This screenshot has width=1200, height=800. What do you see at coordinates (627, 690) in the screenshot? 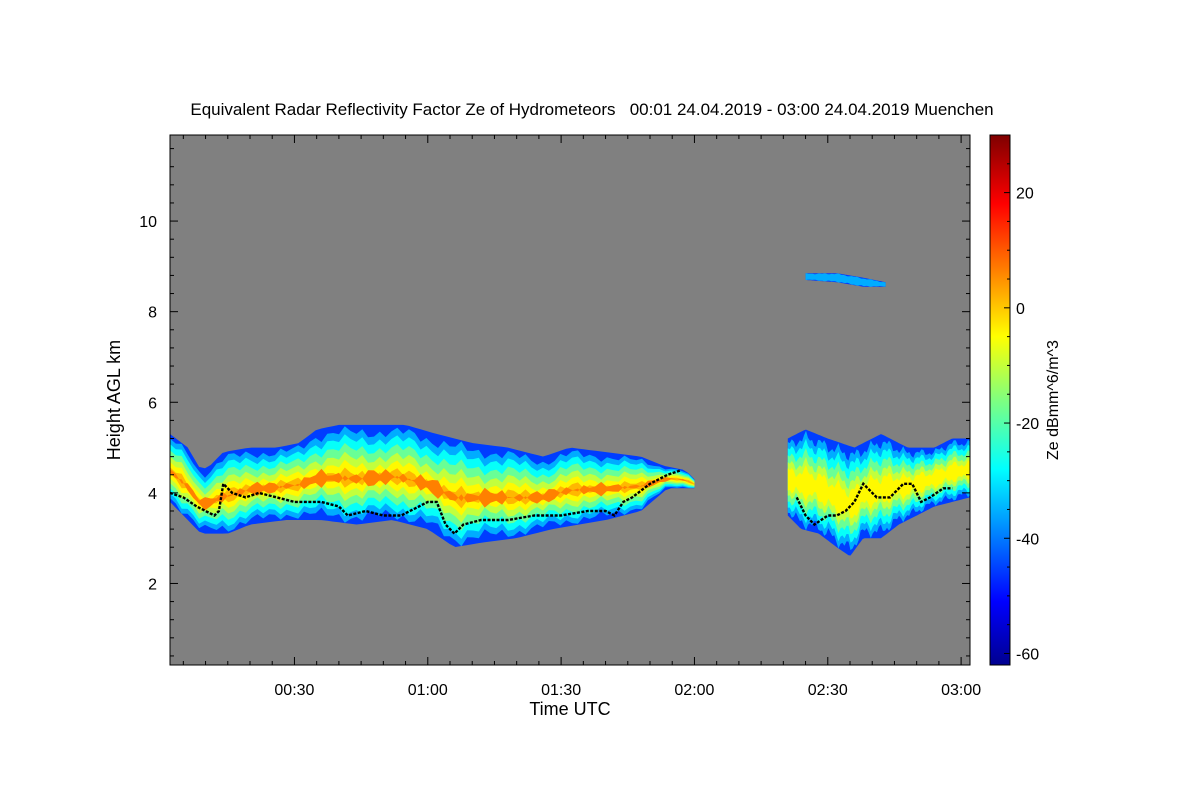
I see `x-tick-labels: 00:30 01:00 01:30 02:00 02:30 03:00` at bounding box center [627, 690].